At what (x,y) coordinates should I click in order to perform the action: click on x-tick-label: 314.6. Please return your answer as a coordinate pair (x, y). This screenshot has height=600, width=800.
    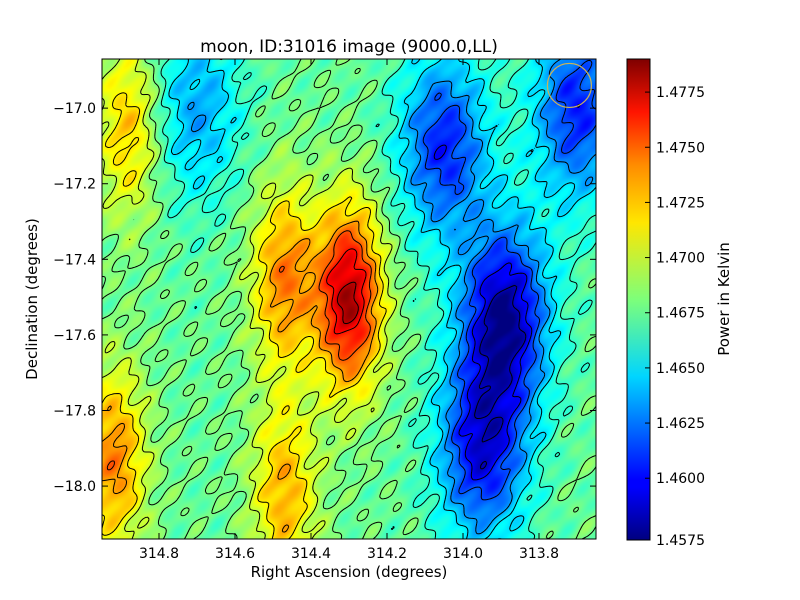
    Looking at the image, I should click on (235, 554).